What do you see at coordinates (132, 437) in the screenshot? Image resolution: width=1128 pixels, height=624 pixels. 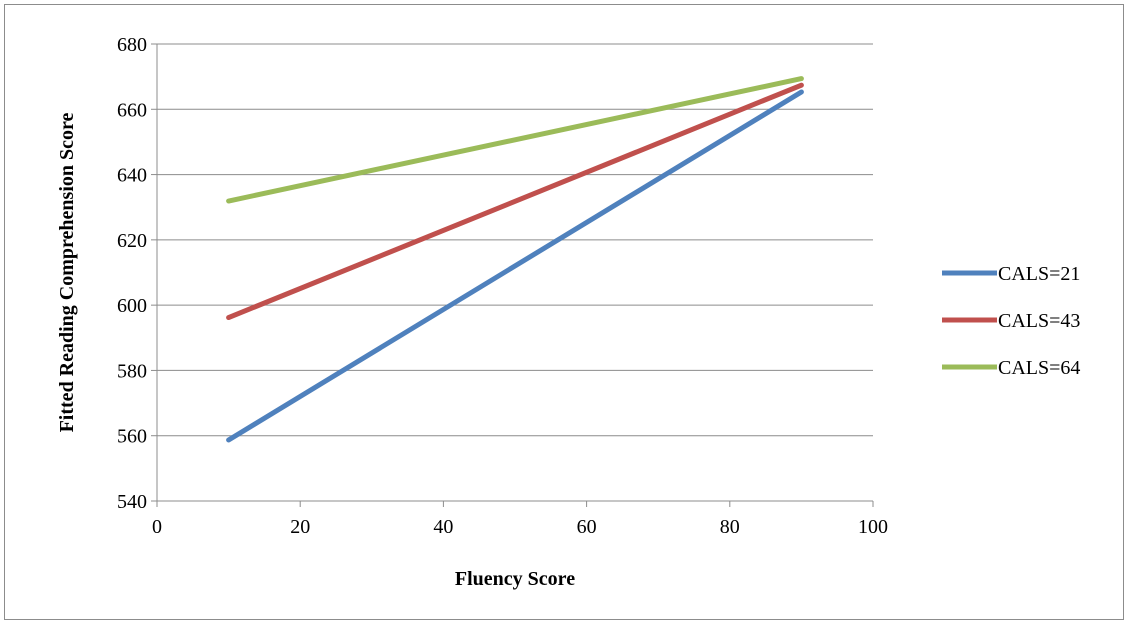 I see `y-tick-label: 560` at bounding box center [132, 437].